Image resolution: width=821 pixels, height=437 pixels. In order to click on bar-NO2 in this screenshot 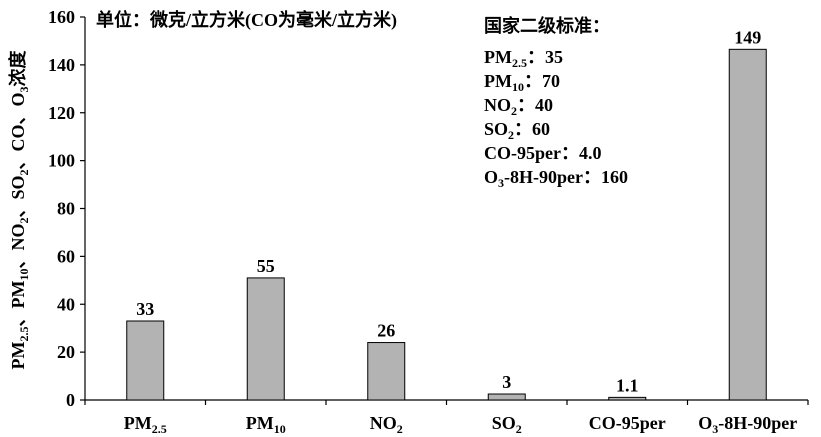, I will do `click(386, 371)`.